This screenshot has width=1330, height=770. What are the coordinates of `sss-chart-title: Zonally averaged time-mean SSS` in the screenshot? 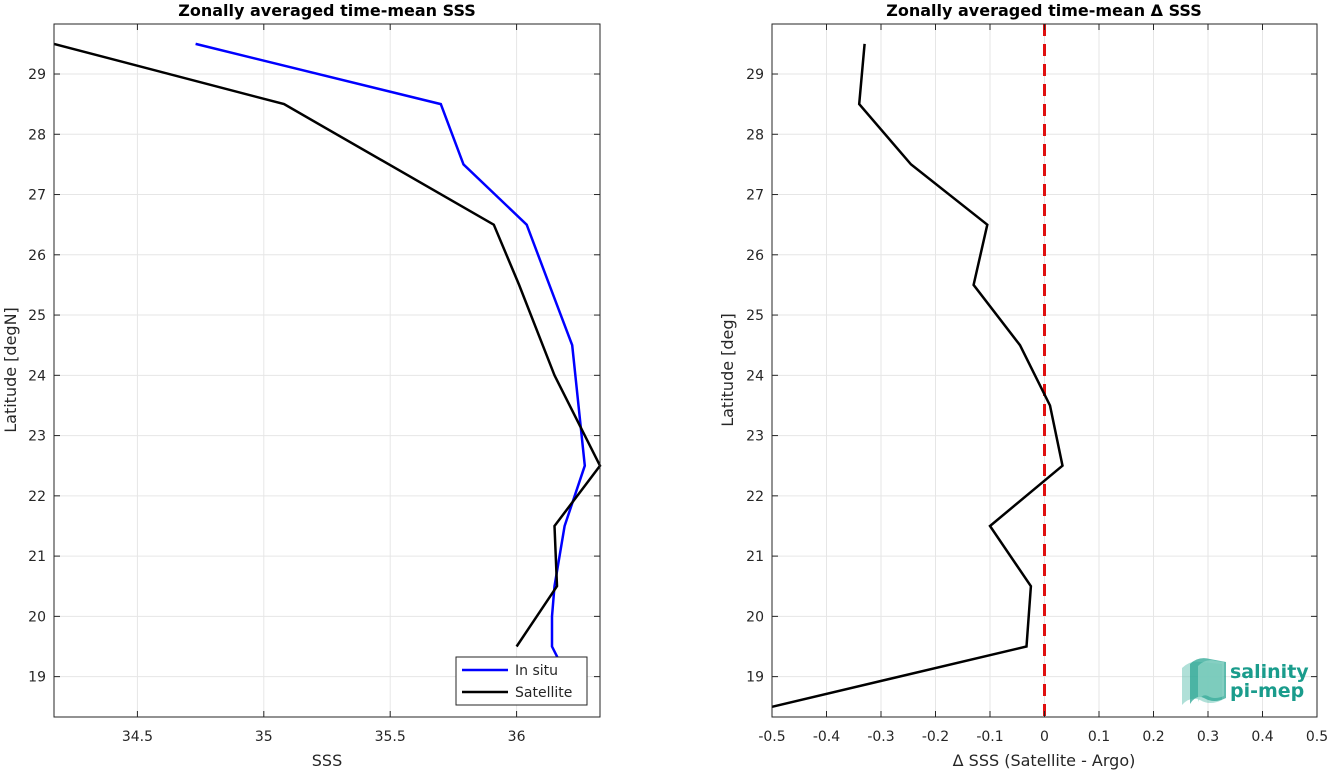 It's located at (327, 10).